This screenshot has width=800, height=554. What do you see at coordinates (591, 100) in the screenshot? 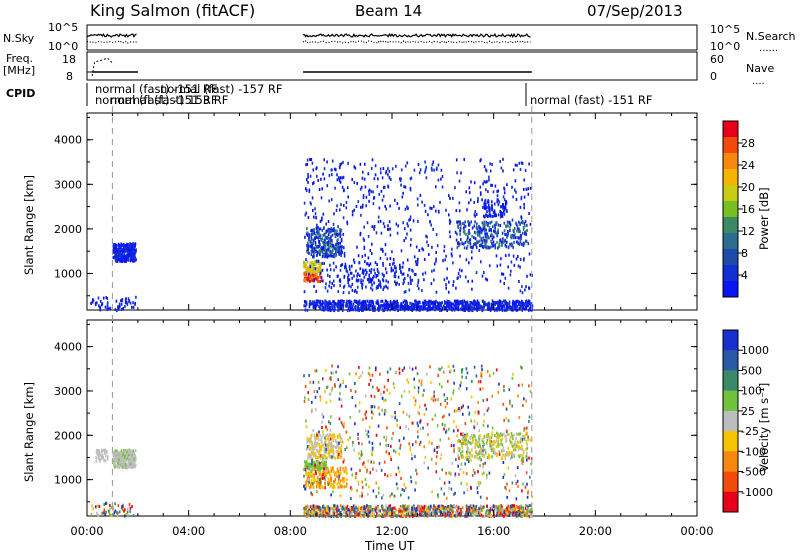
I see `cpid-text-right: normal (fast) -151 RF` at bounding box center [591, 100].